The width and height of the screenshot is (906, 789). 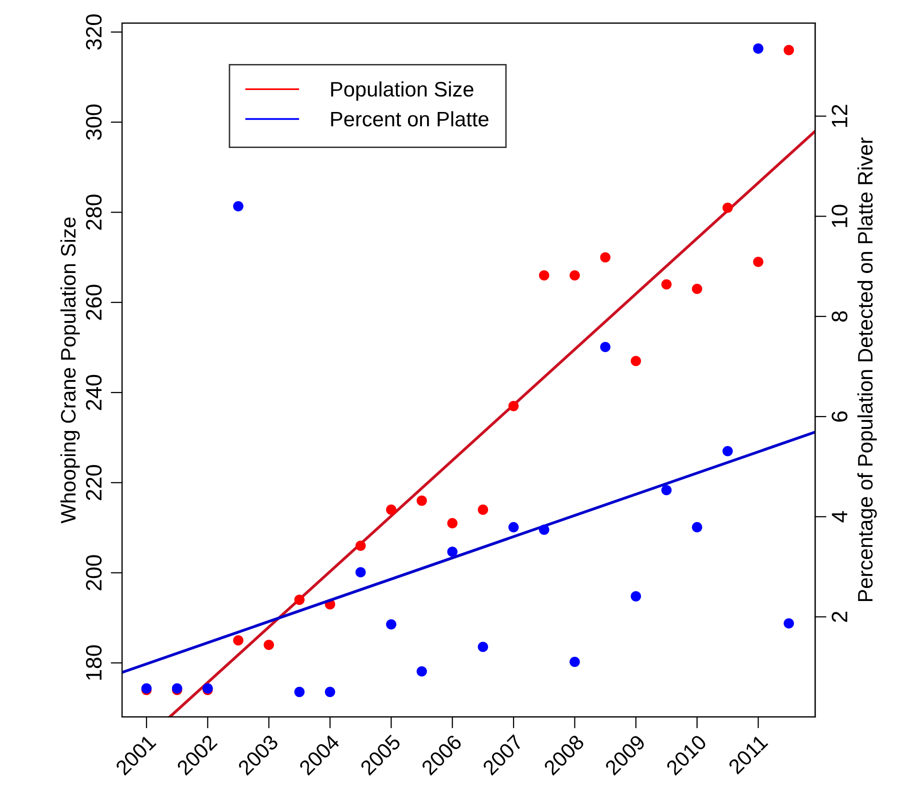 I want to click on legend-label: Population Size, so click(x=402, y=91).